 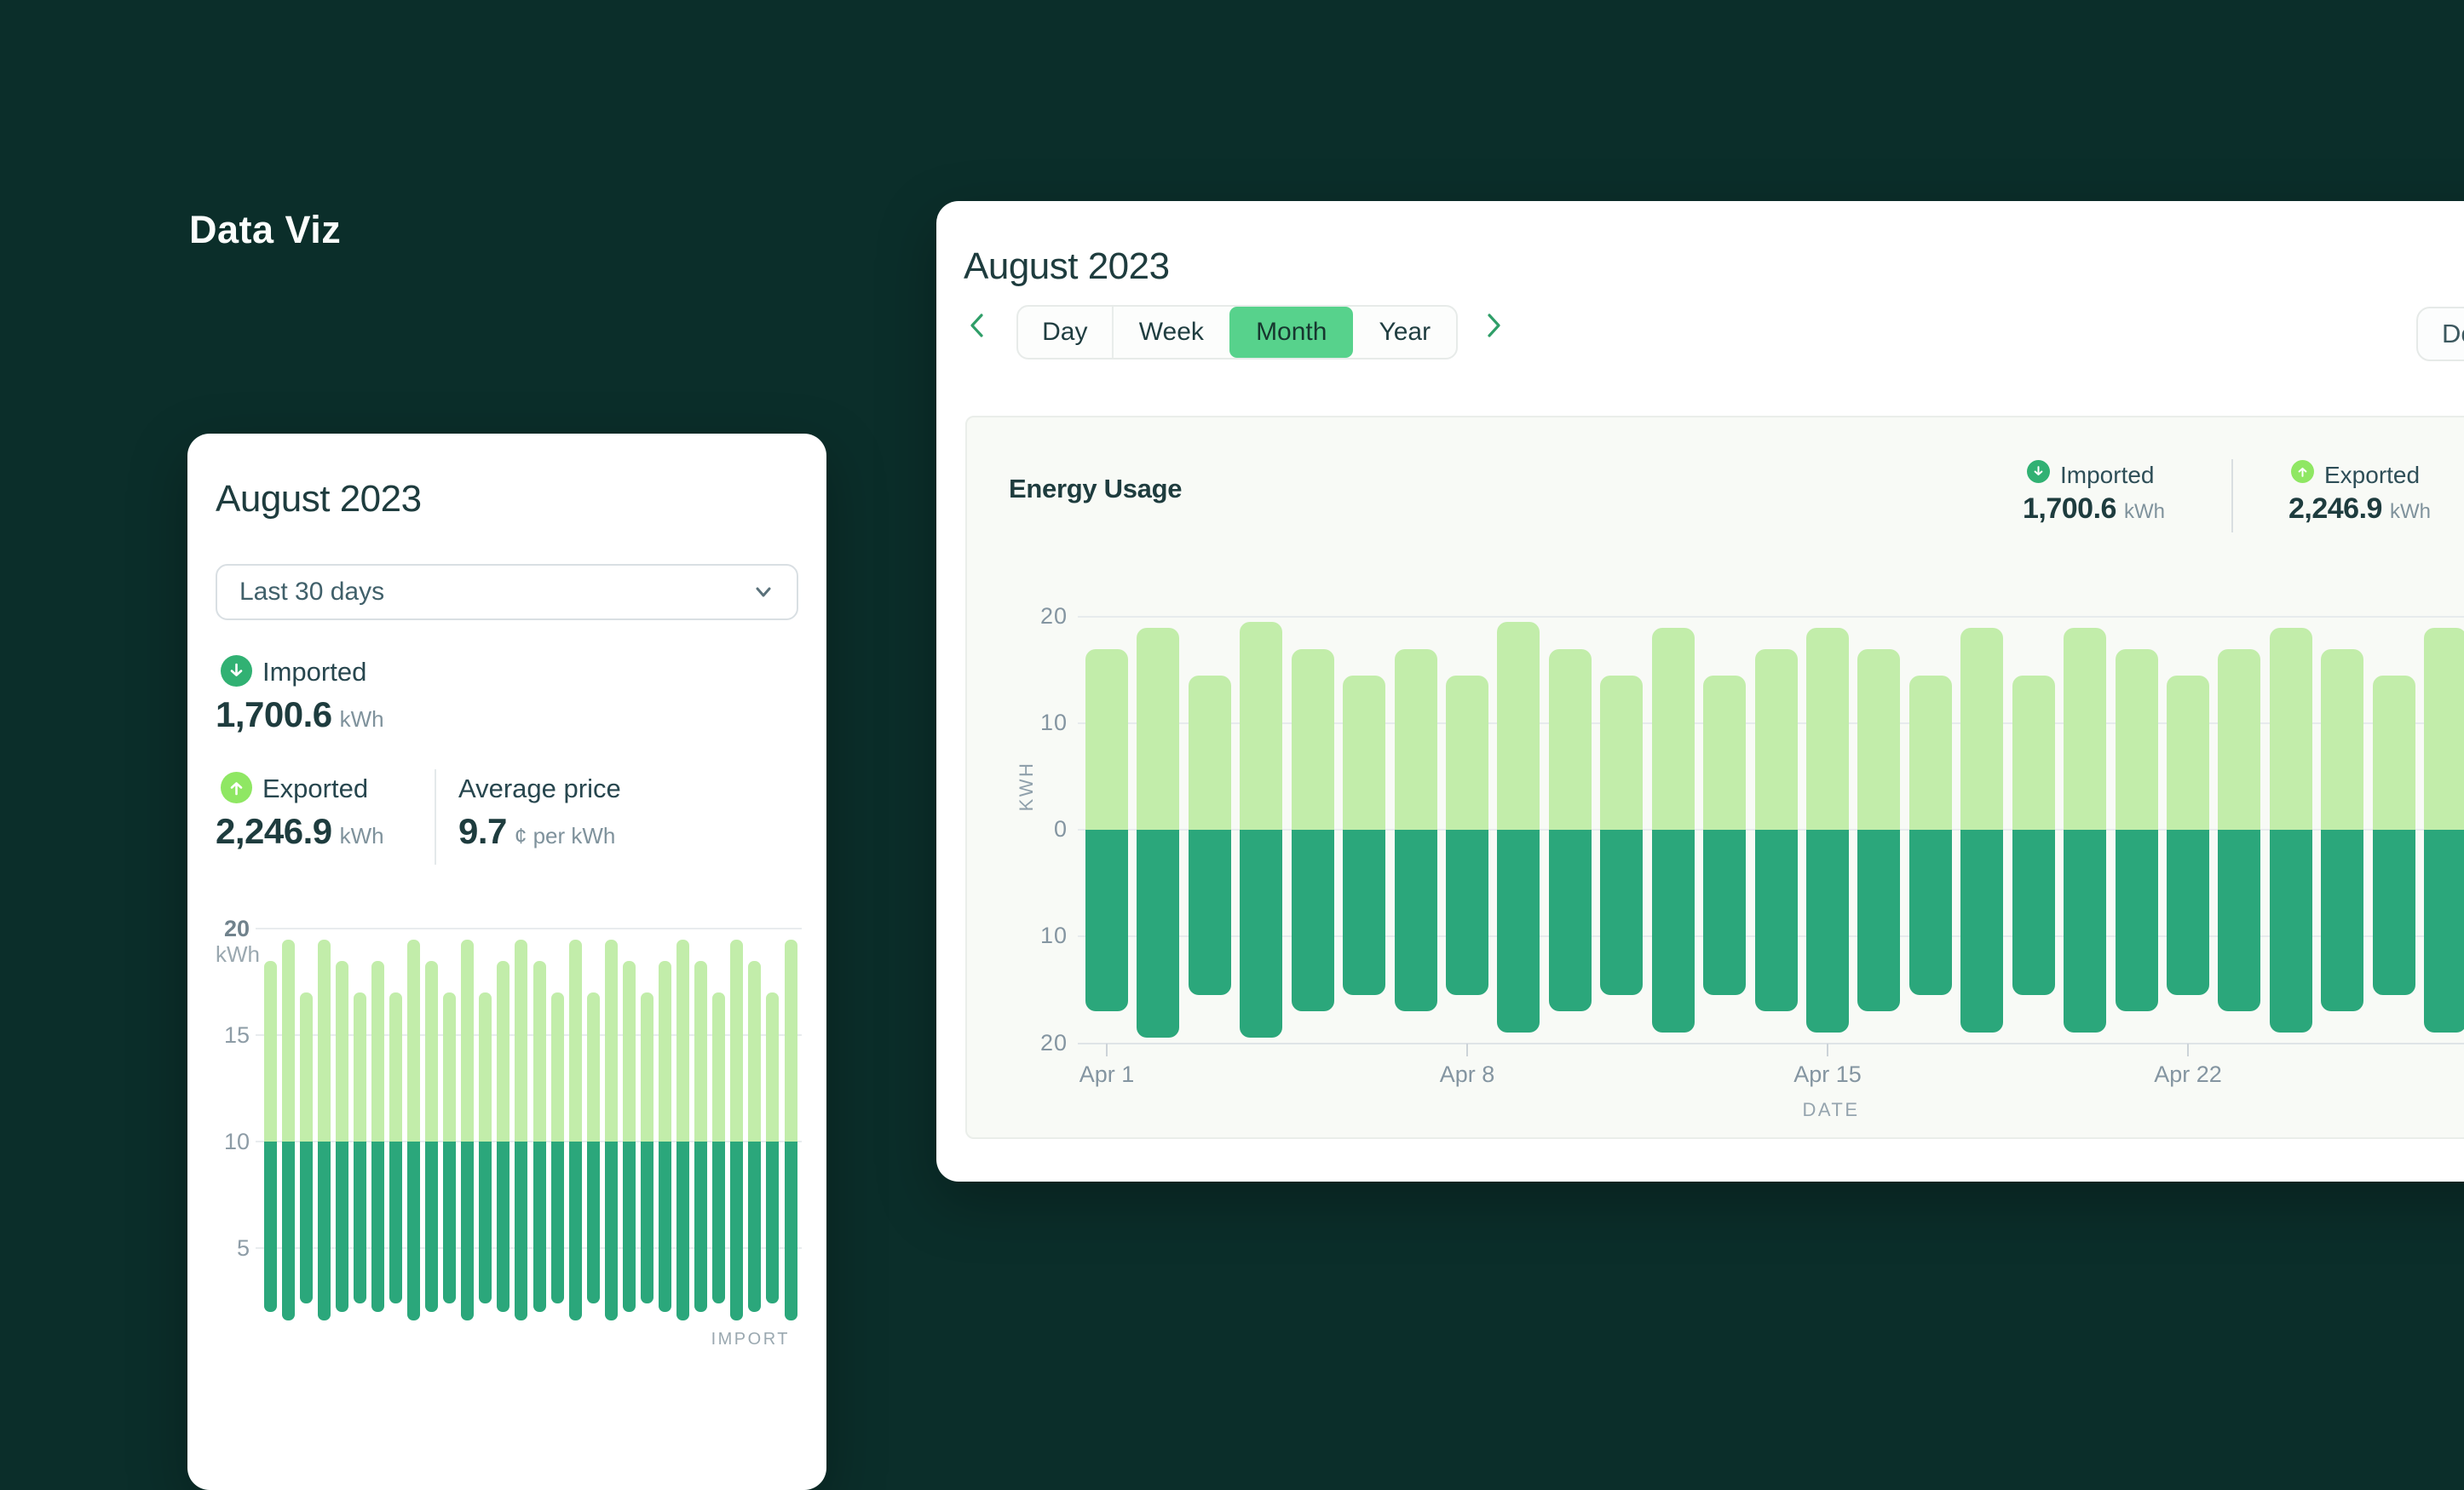 What do you see at coordinates (274, 831) in the screenshot?
I see `exported-value: 2,246.9` at bounding box center [274, 831].